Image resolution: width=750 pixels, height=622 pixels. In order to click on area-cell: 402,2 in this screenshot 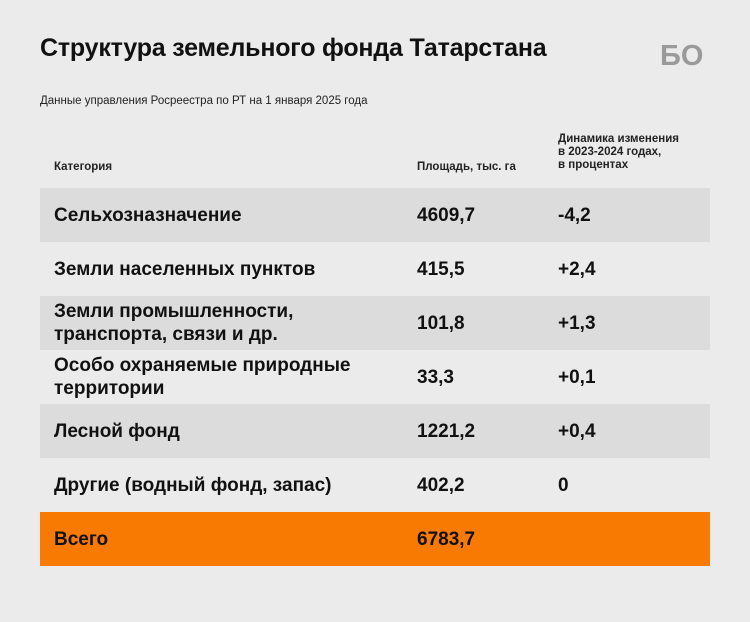, I will do `click(441, 485)`.